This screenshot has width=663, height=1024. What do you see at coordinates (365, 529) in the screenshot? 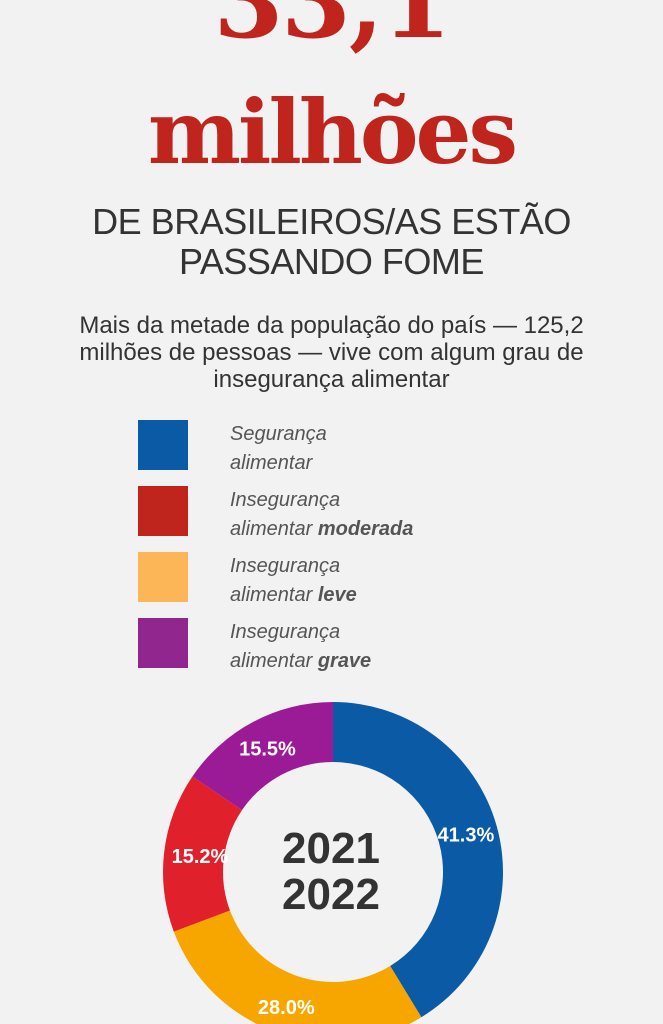
I see `legend-line2-bold: moderada` at bounding box center [365, 529].